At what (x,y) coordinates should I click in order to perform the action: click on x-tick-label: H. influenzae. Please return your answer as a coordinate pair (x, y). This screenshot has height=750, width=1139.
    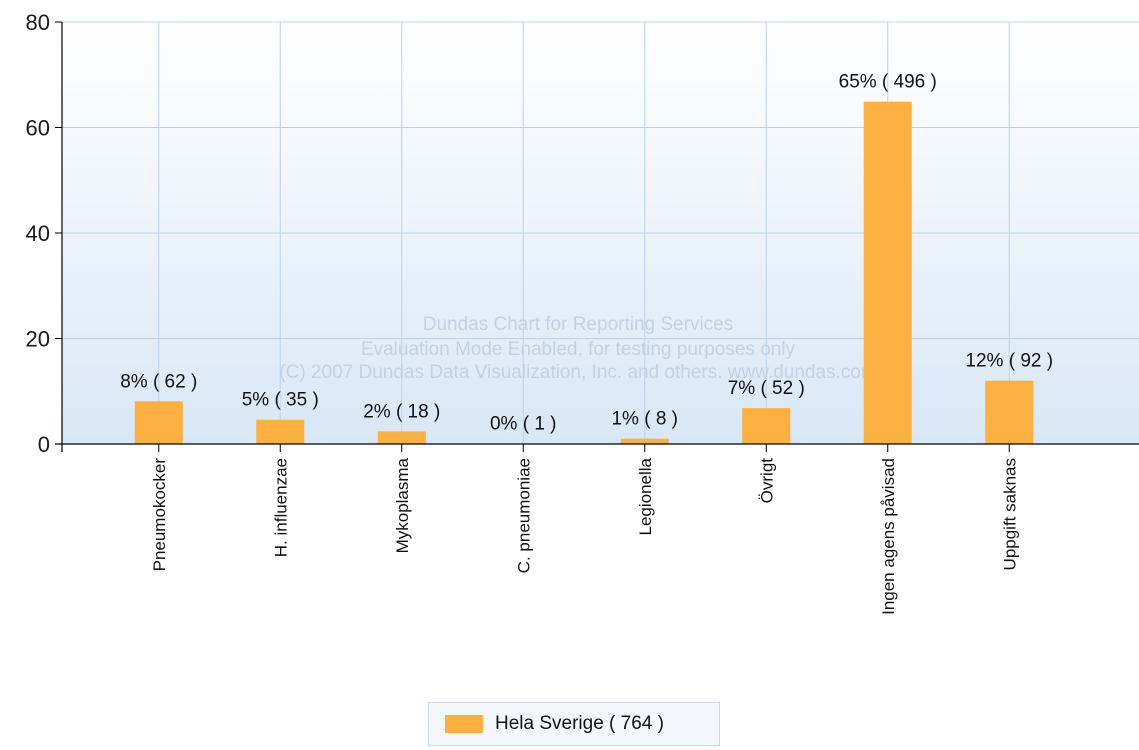
    Looking at the image, I should click on (280, 507).